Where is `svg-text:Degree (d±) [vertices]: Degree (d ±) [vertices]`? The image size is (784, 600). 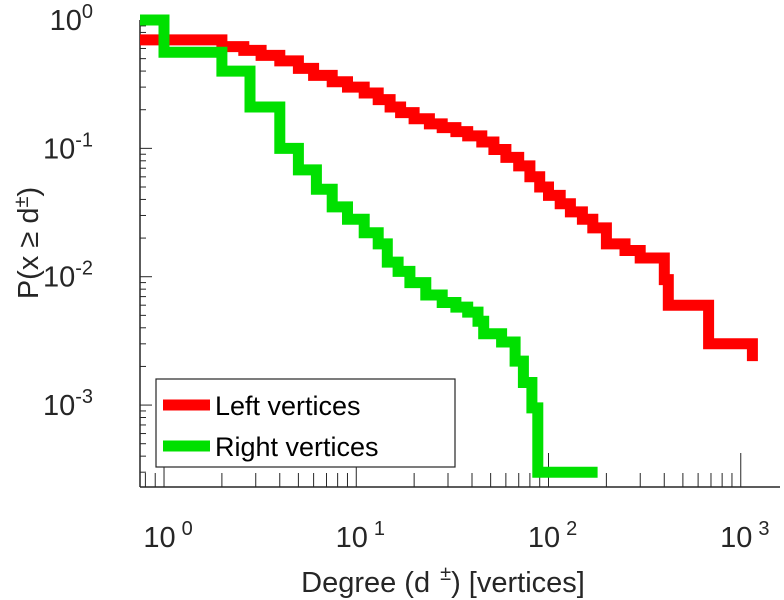 svg-text:Degree (d±) [vertices]: Degree (d ±) [vertices] is located at coordinates (443, 581).